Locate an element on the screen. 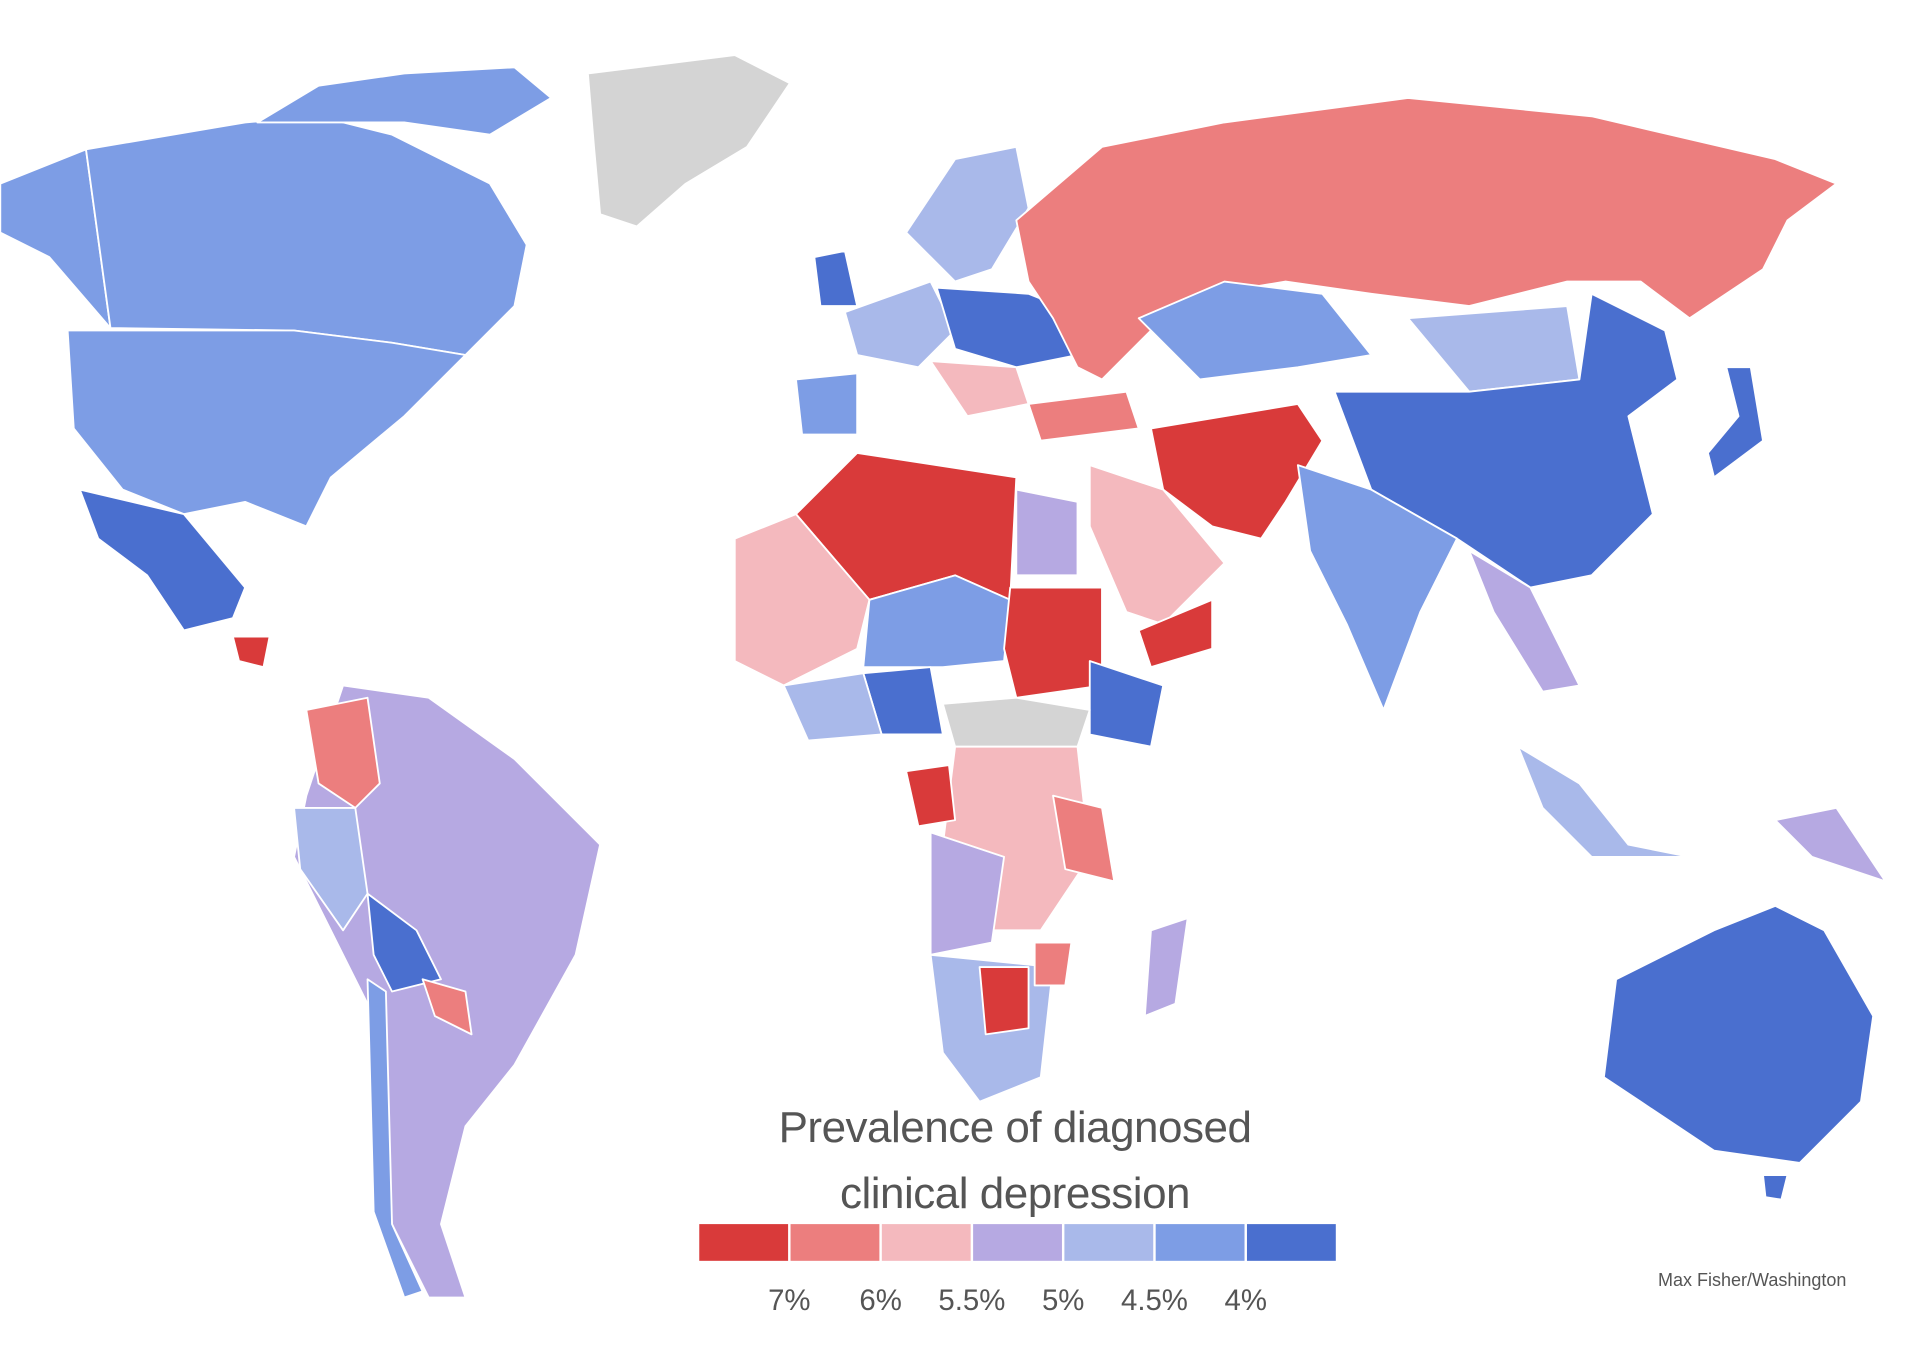 Image resolution: width=1920 pixels, height=1371 pixels. angola is located at coordinates (967, 893).